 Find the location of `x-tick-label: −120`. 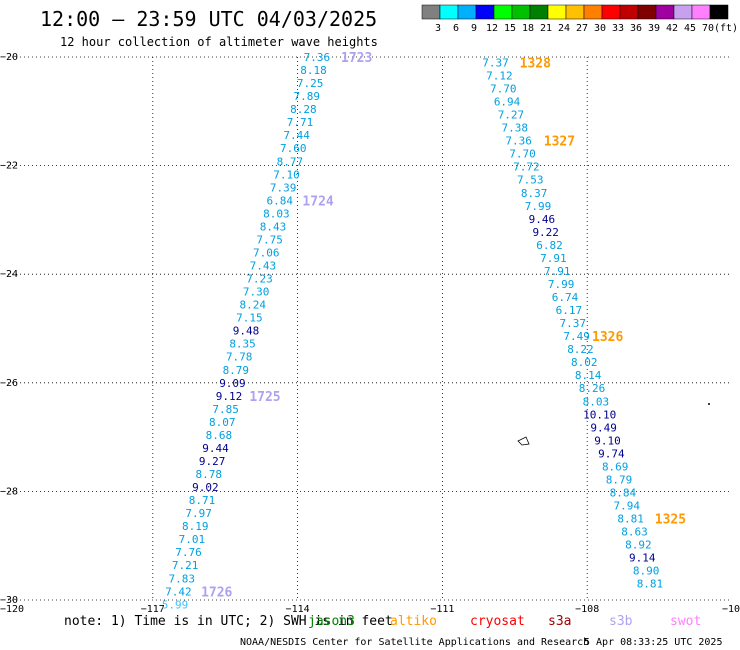

x-tick-label: −120 is located at coordinates (12, 609).